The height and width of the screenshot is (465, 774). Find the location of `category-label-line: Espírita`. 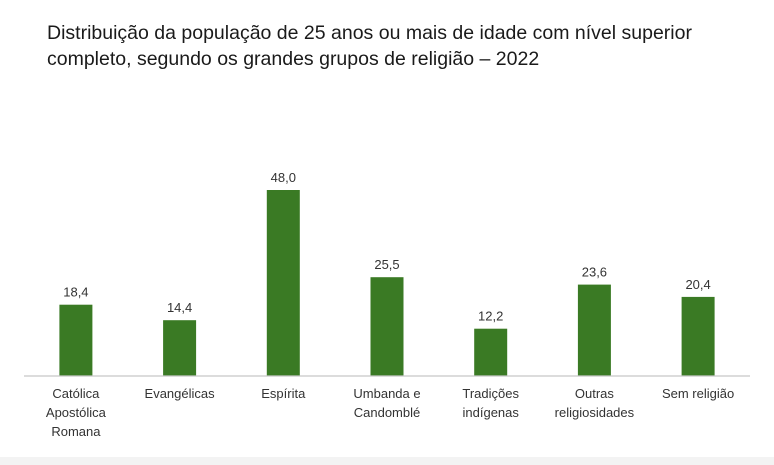

category-label-line: Espírita is located at coordinates (283, 393).